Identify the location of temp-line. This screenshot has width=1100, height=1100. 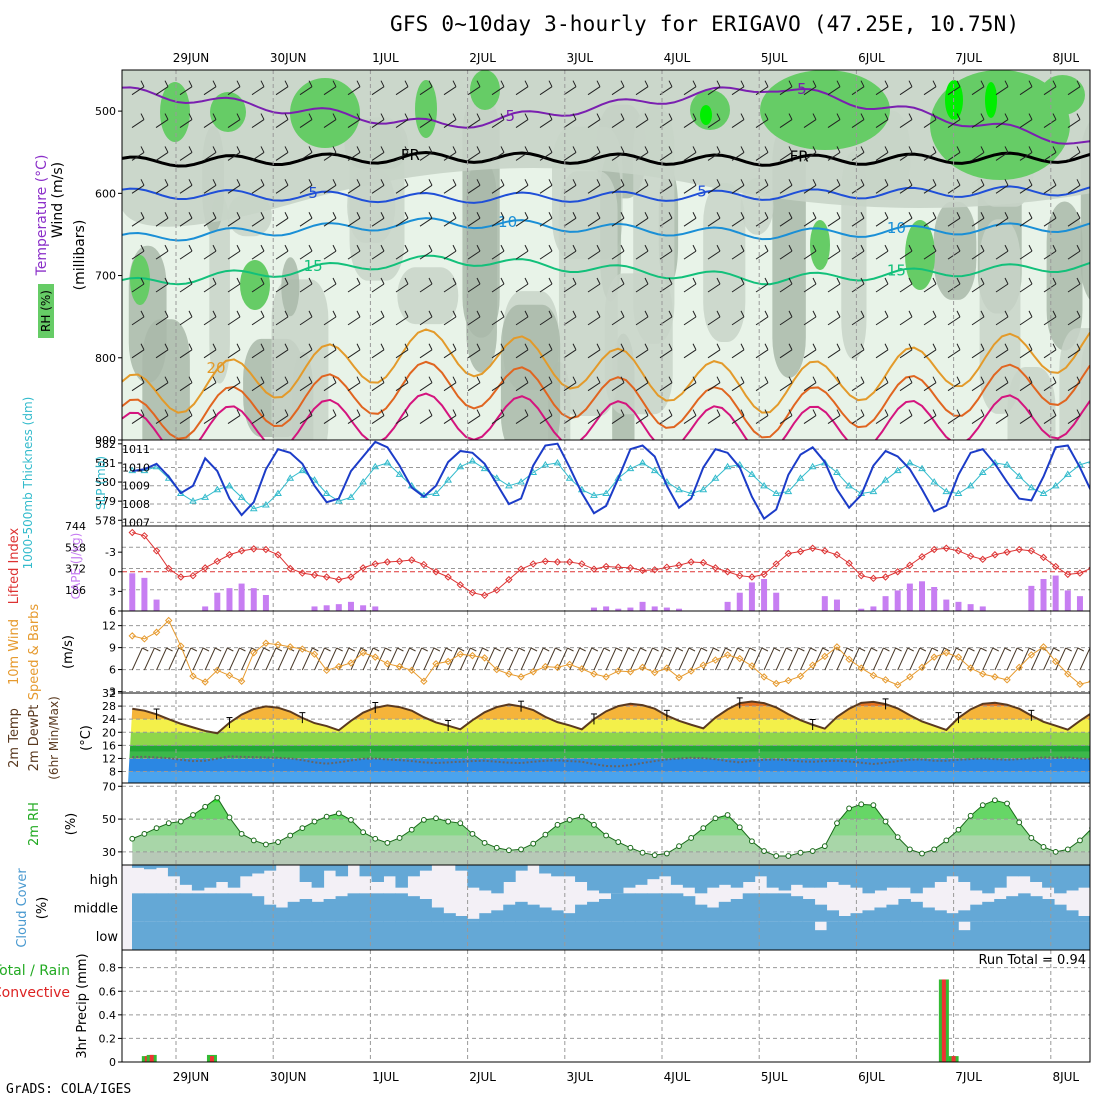
(611, 717).